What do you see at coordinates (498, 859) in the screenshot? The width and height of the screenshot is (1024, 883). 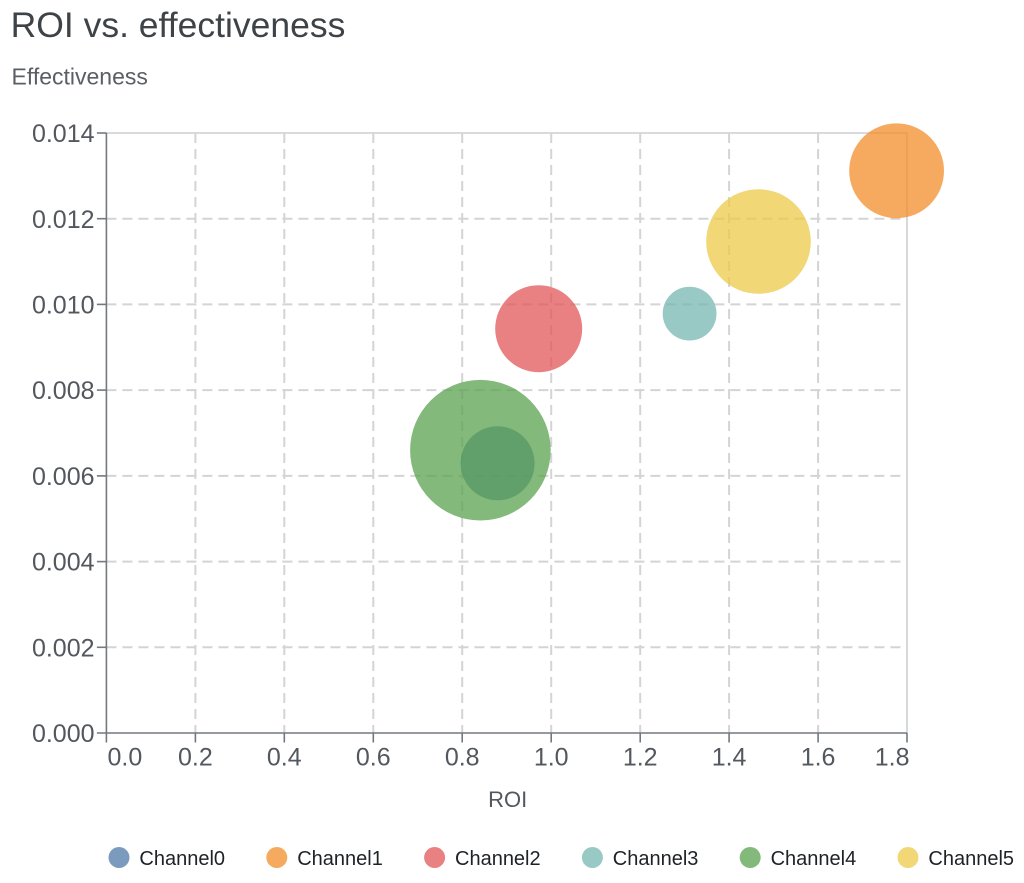 I see `svg-text: Channel2` at bounding box center [498, 859].